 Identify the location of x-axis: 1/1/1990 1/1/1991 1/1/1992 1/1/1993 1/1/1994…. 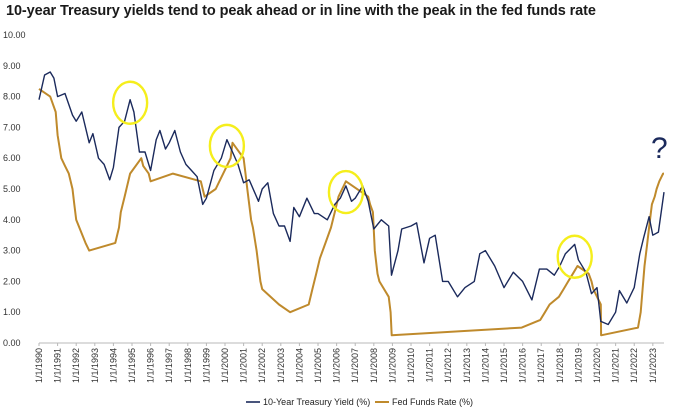
(349, 362).